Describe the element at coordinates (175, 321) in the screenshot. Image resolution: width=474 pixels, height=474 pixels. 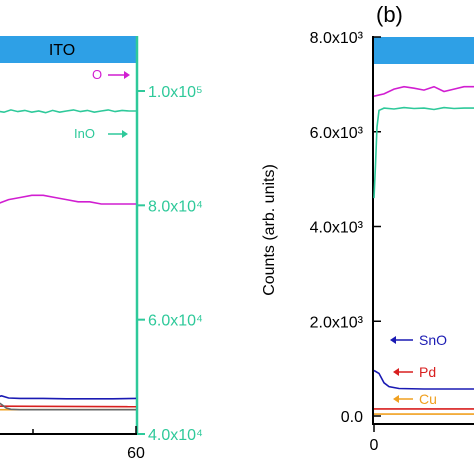
I see `panel-a-right-tick-label-1: 6.0x10⁴` at that location.